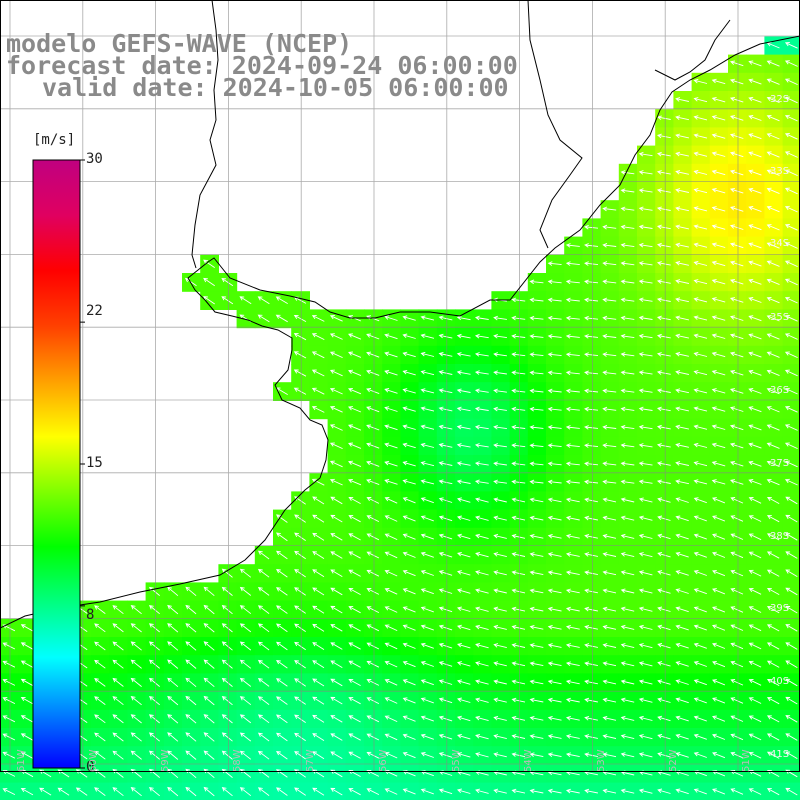  What do you see at coordinates (275, 87) in the screenshot?
I see `title-valid-date: valid date: 2024-10-05 06:00:00` at bounding box center [275, 87].